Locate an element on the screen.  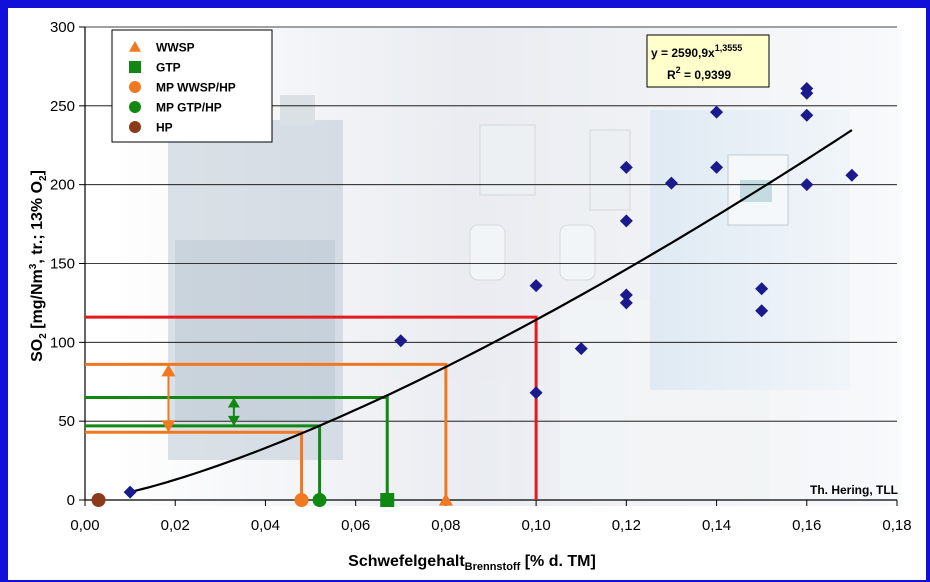
x-tick-label: 0,16 is located at coordinates (806, 525).